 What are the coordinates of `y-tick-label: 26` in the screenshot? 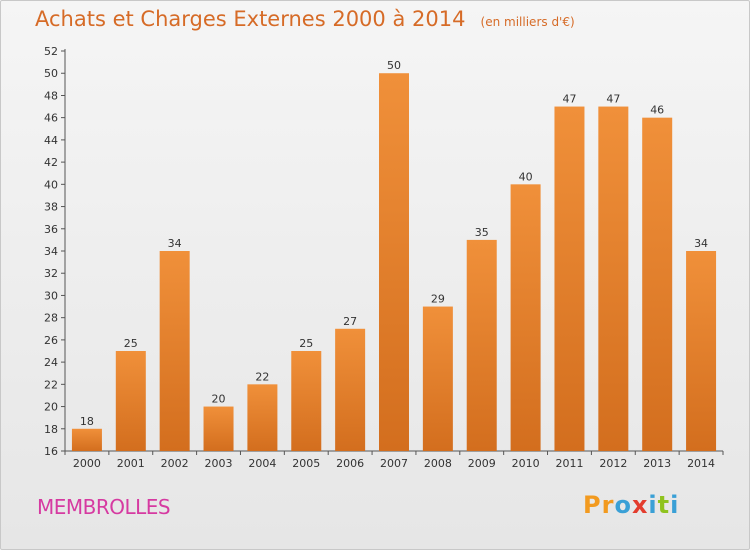 It's located at (51, 340).